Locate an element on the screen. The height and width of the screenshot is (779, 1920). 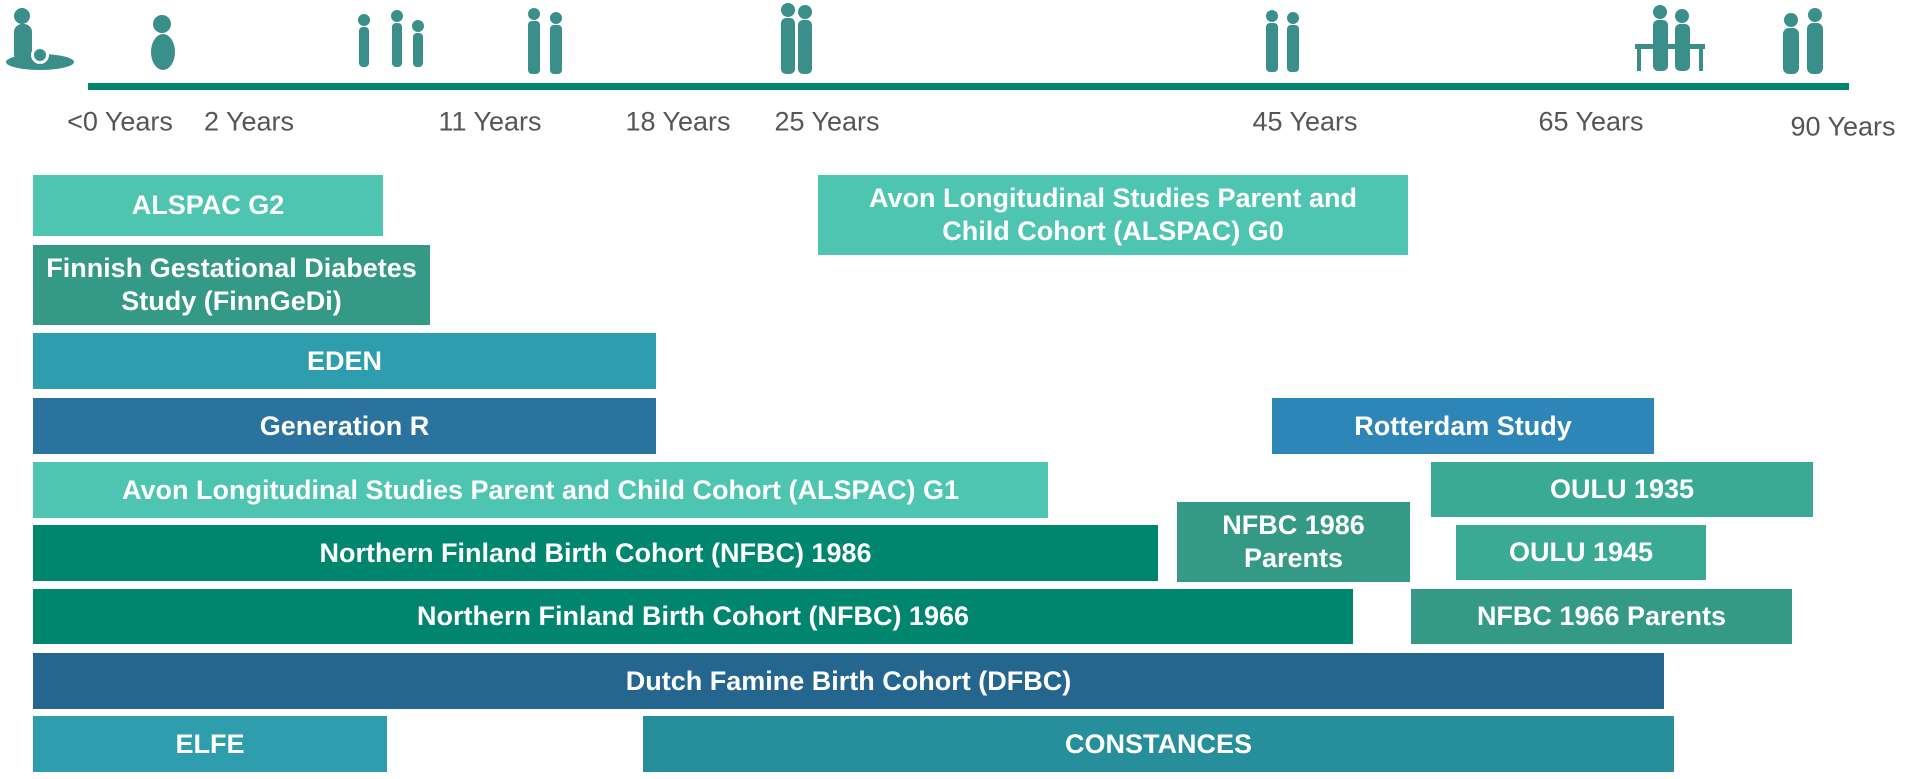
age-label: 45 Years is located at coordinates (1305, 121).